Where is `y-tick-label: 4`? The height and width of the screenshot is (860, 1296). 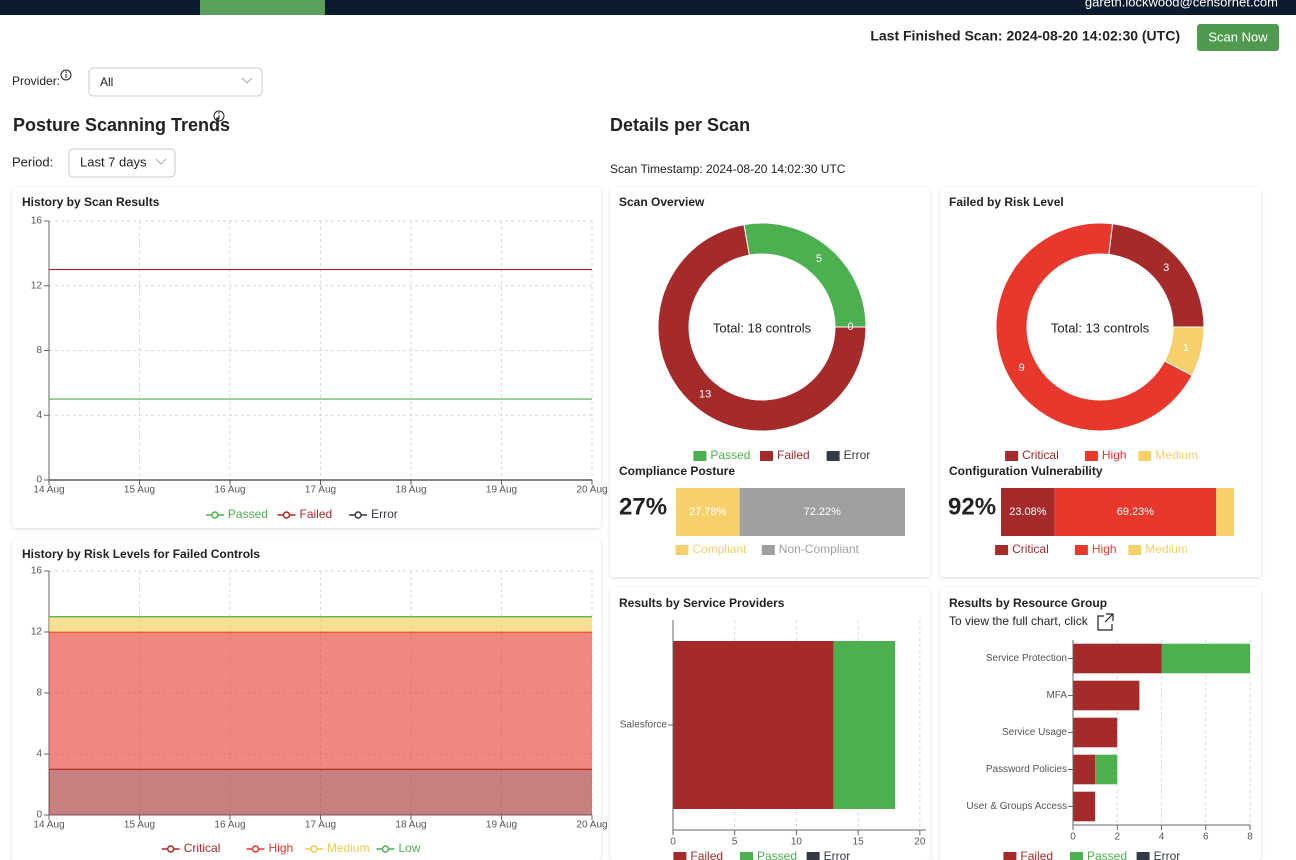 y-tick-label: 4 is located at coordinates (39, 415).